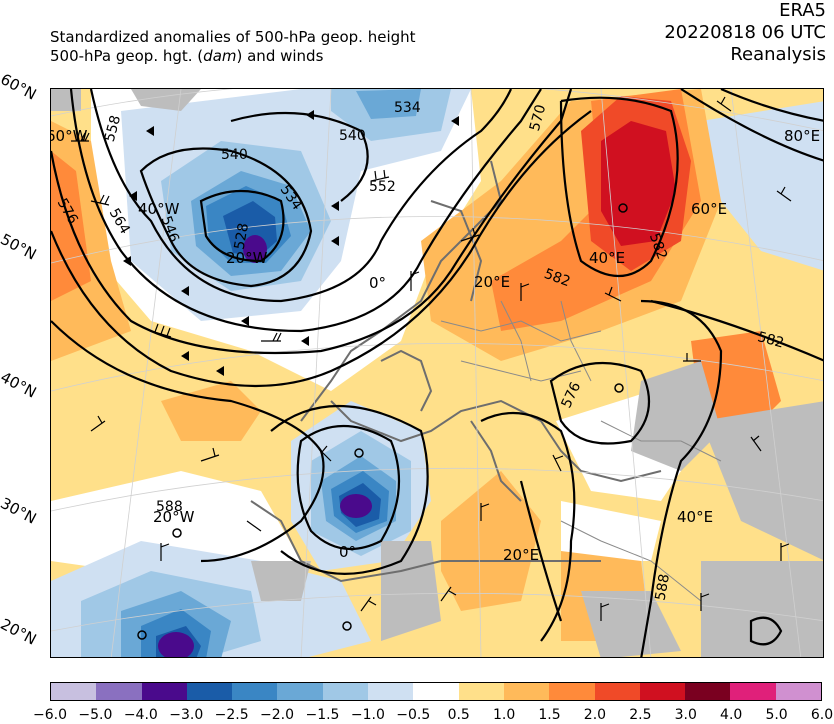 This screenshot has height=724, width=834. Describe the element at coordinates (676, 416) in the screenshot. I see `gray-mask-caucasus` at that location.